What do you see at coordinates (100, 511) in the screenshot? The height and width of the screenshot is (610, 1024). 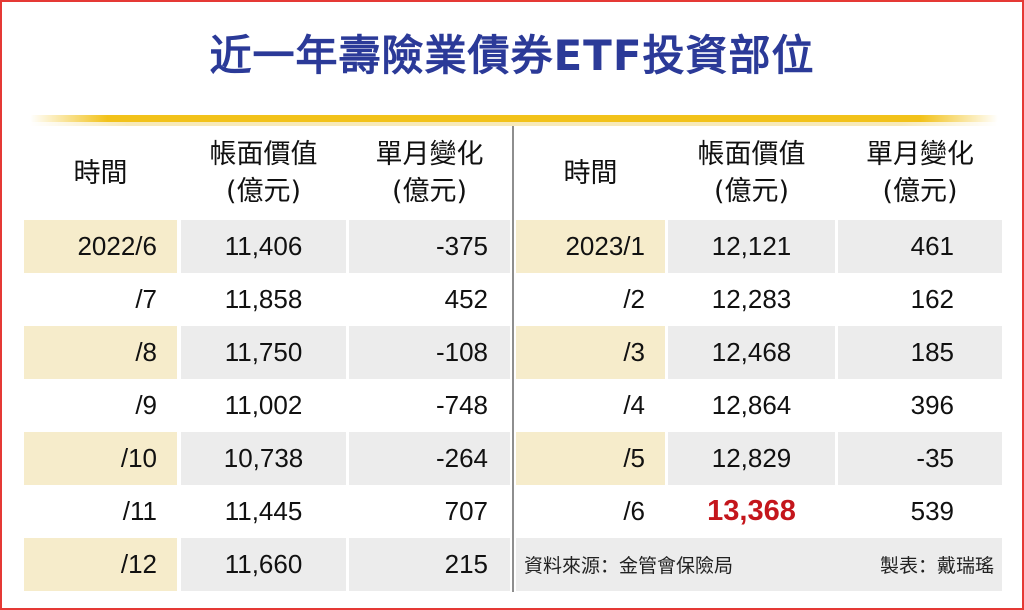 I see `time-cell: /11` at bounding box center [100, 511].